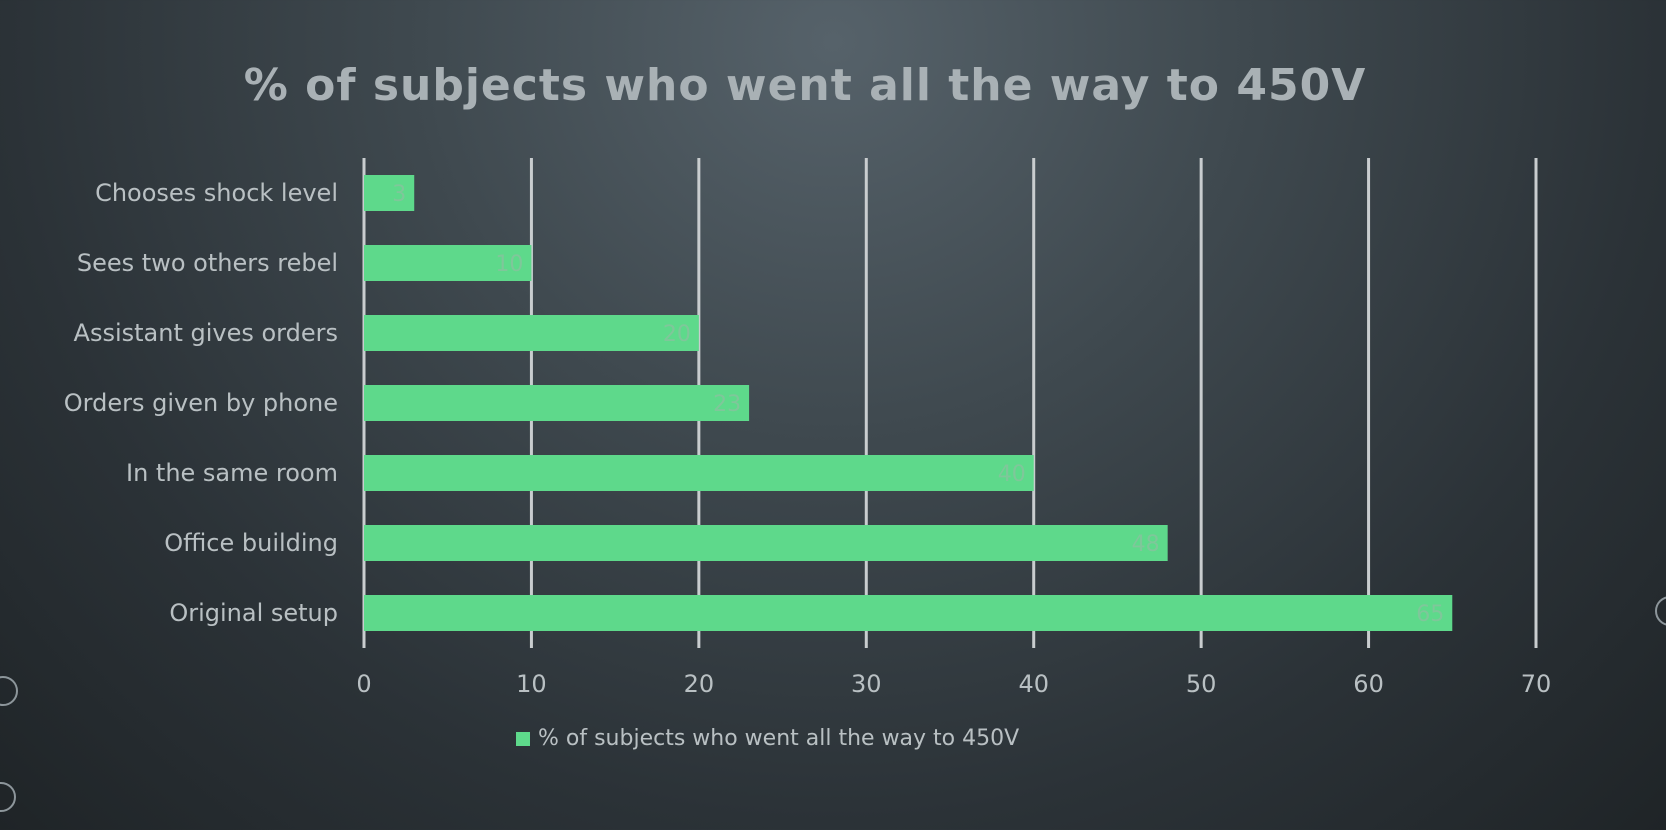 This screenshot has height=830, width=1666. I want to click on category-label: Assistant gives orders, so click(206, 333).